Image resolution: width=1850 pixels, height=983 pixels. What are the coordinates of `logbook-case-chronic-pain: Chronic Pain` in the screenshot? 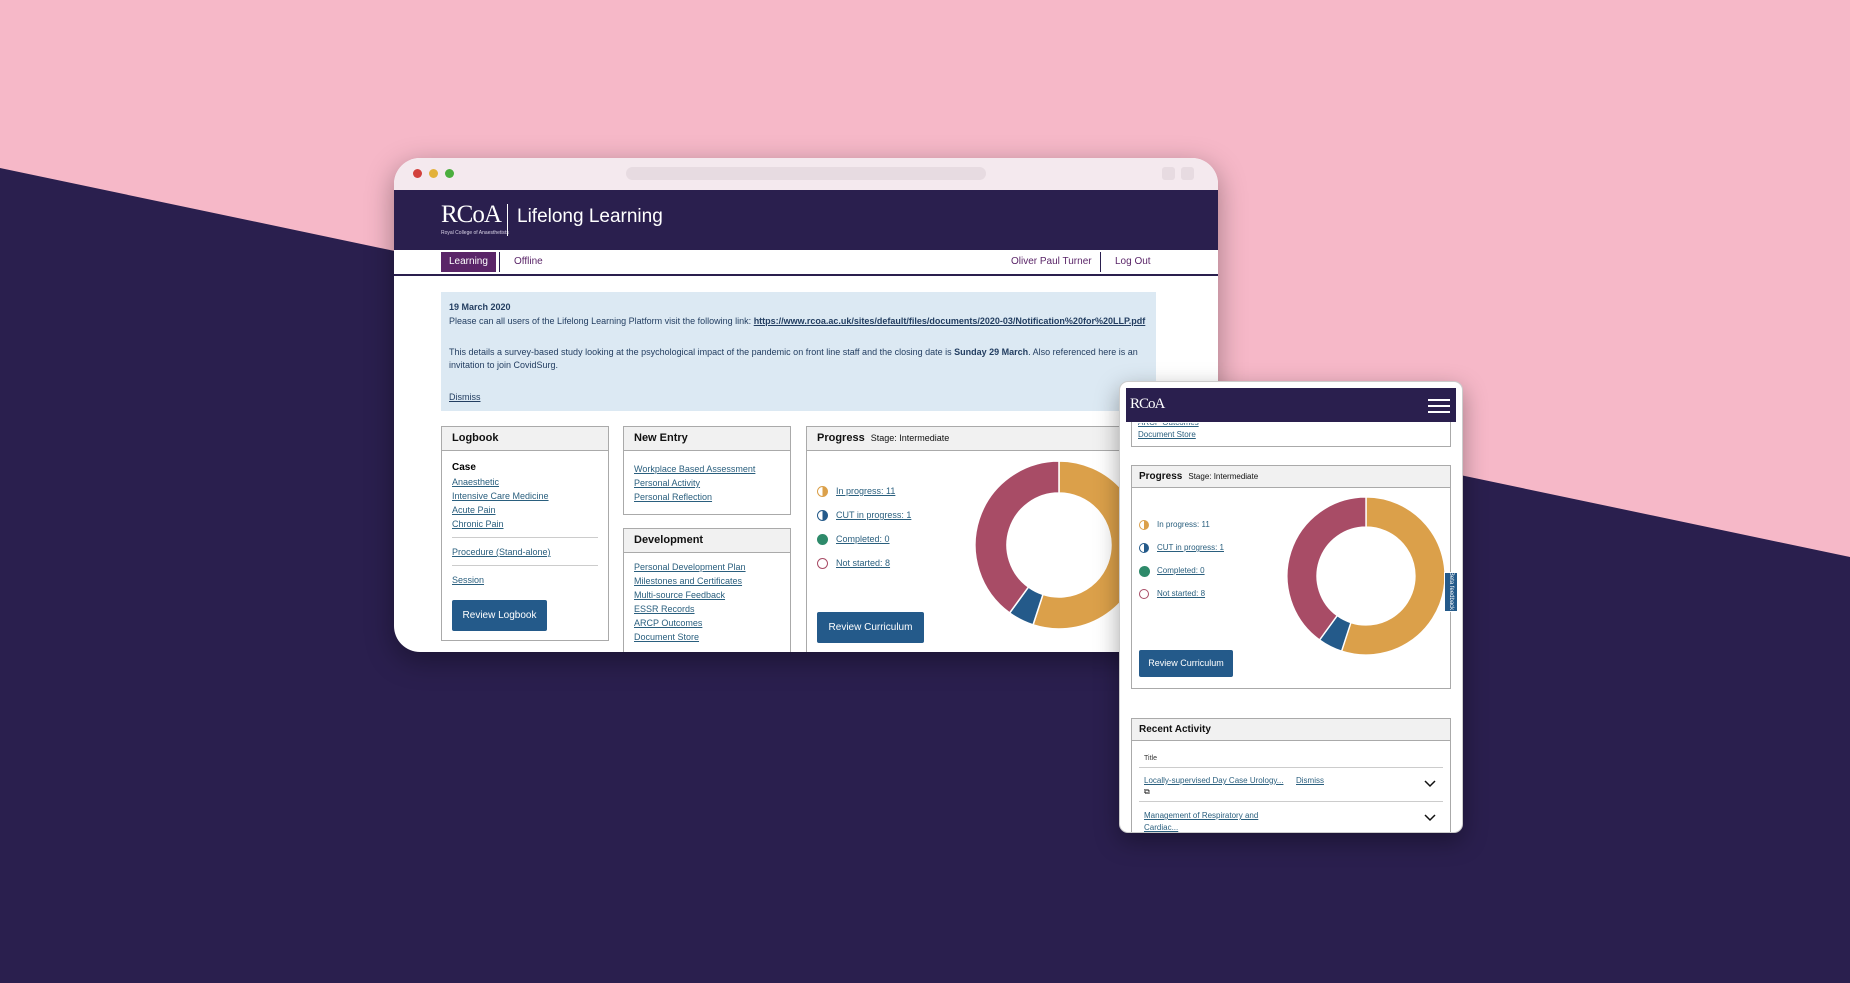 It's located at (478, 524).